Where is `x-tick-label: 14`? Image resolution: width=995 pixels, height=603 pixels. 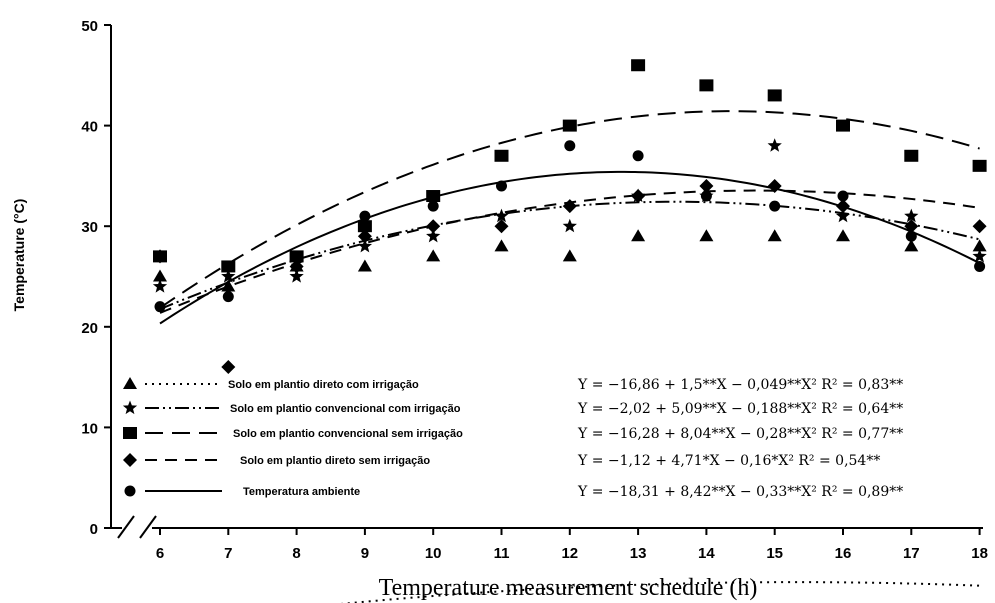
x-tick-label: 14 is located at coordinates (706, 553).